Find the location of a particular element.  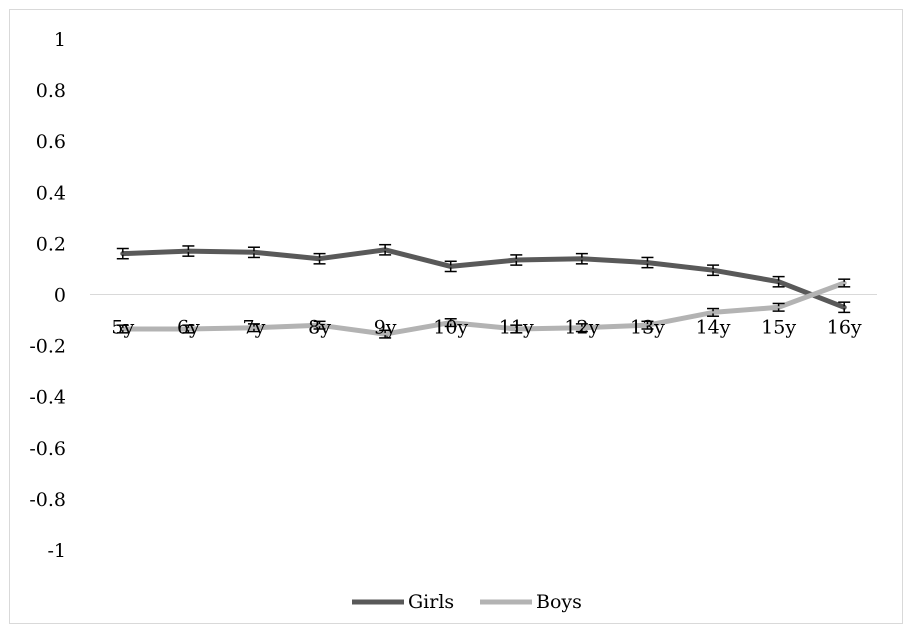

y-tick-label: -0.6 is located at coordinates (47, 449).